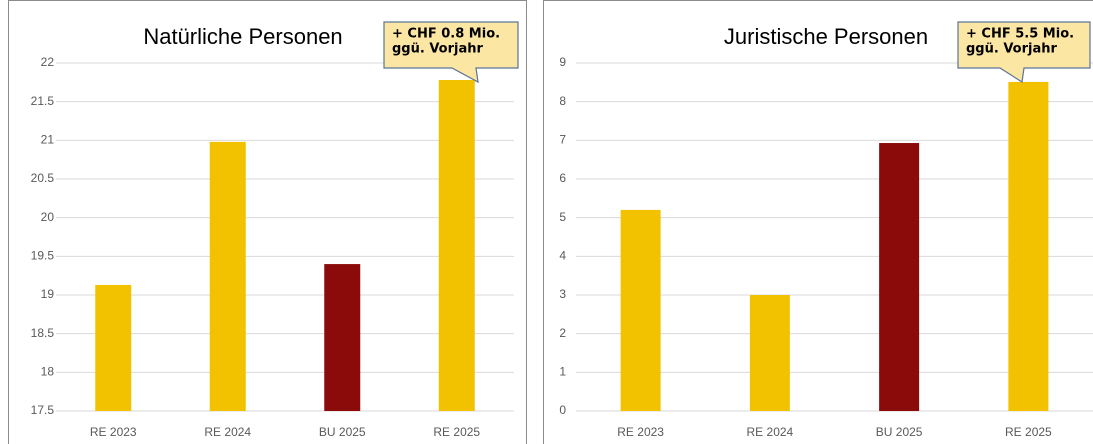 The width and height of the screenshot is (1093, 444). Describe the element at coordinates (446, 34) in the screenshot. I see `callout-text: + CHF 0.8 Mio.` at that location.